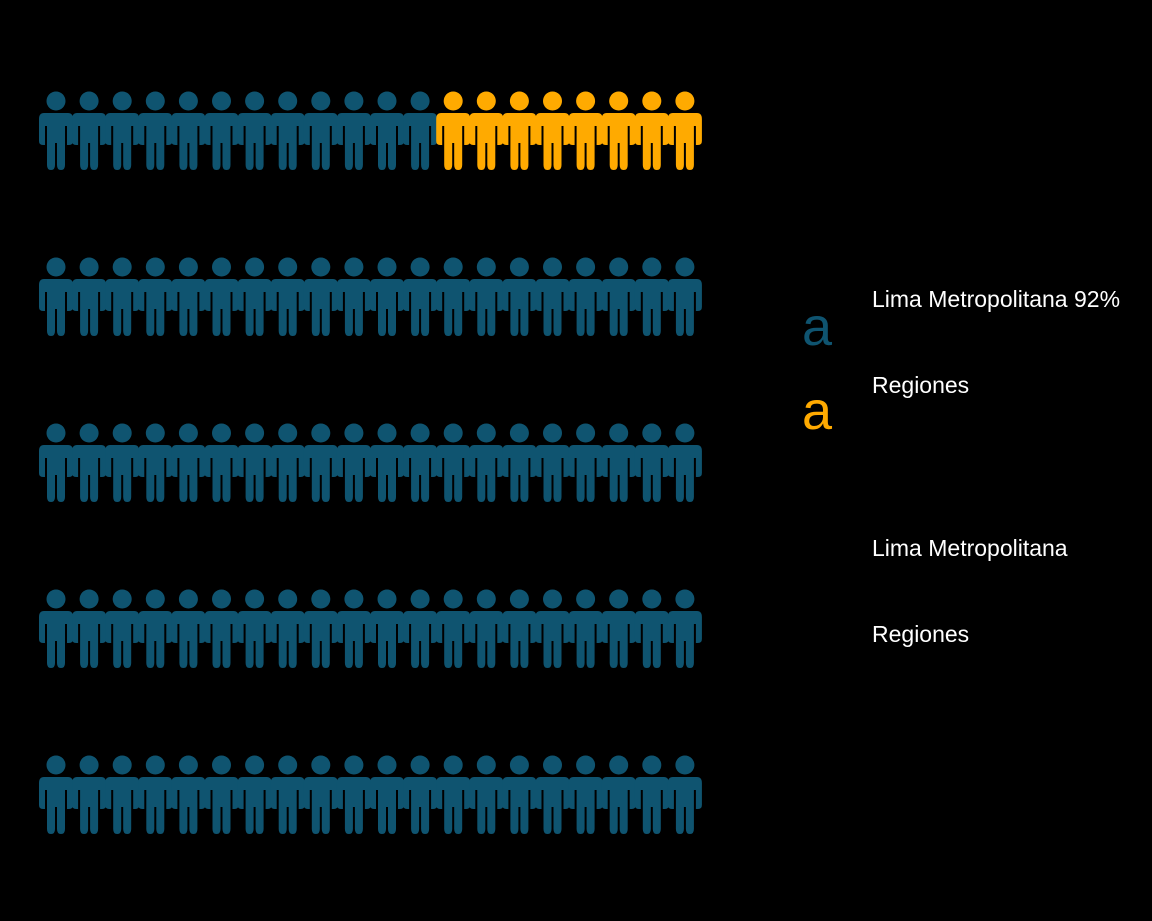  What do you see at coordinates (970, 548) in the screenshot?
I see `legend-label-lima-metropolitana-2: Lima Metropolitana` at bounding box center [970, 548].